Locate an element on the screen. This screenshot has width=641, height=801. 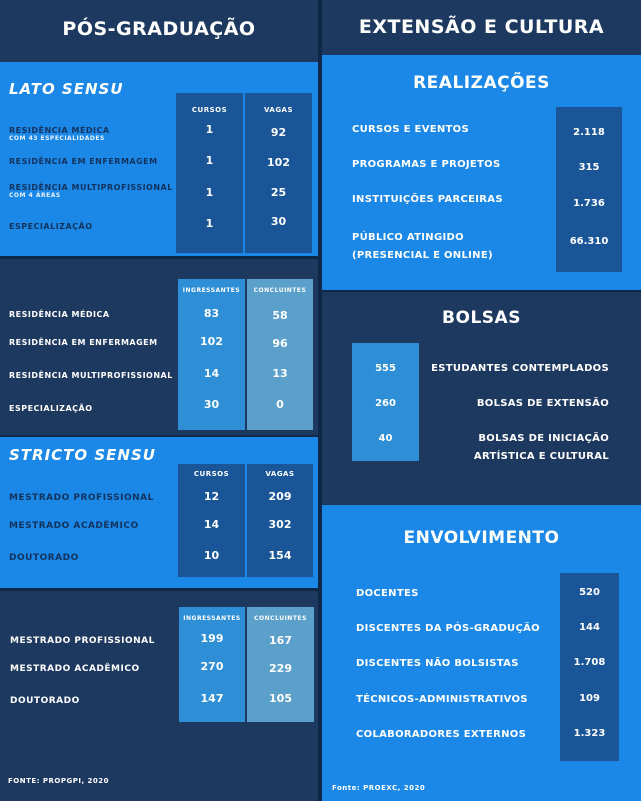
cursos-column: CURSOS 12 14 10 is located at coordinates (211, 520).